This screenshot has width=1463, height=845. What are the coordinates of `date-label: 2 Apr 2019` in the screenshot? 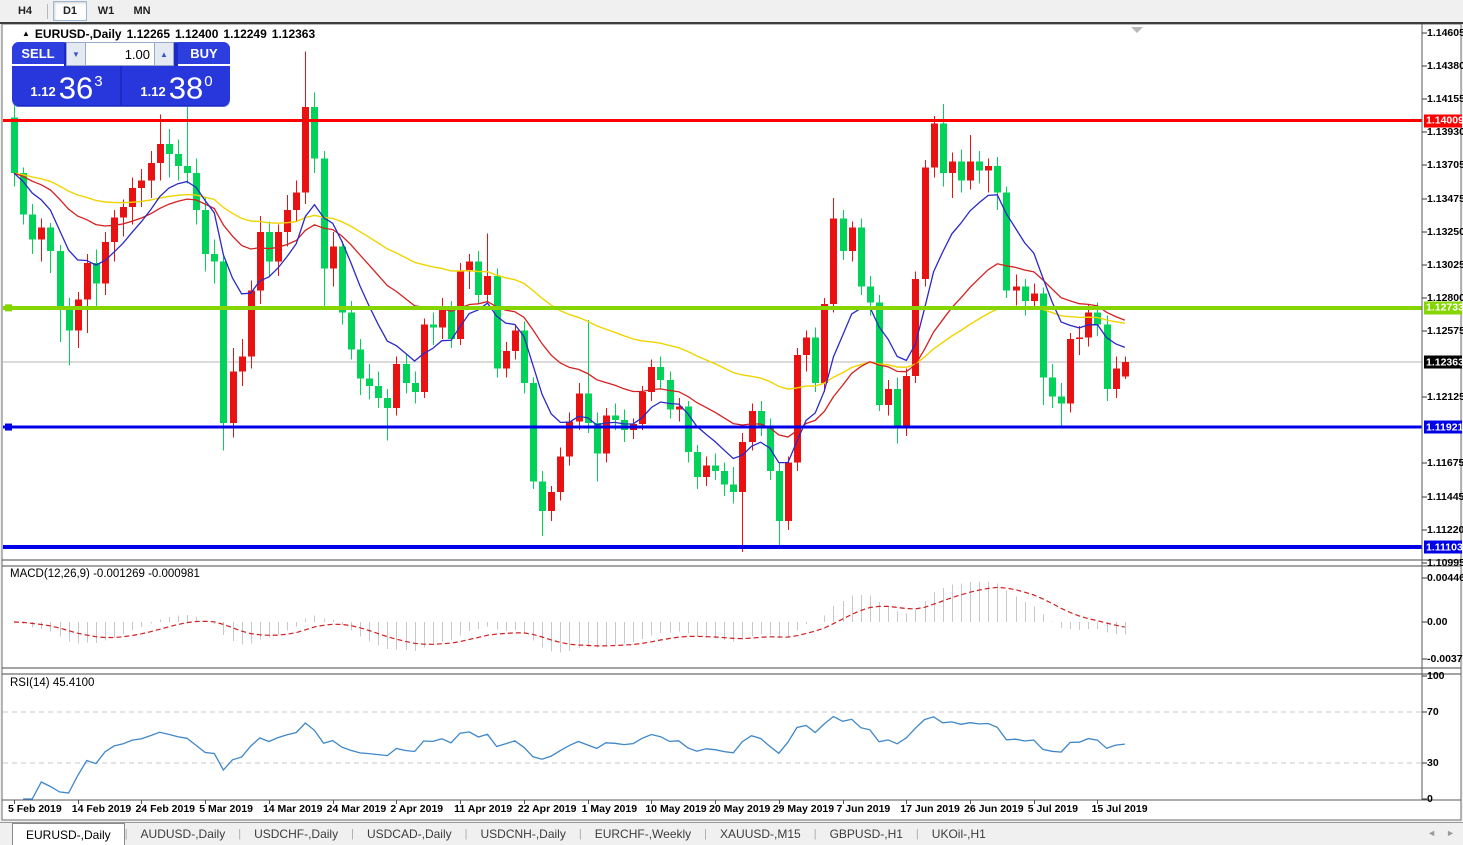 It's located at (417, 809).